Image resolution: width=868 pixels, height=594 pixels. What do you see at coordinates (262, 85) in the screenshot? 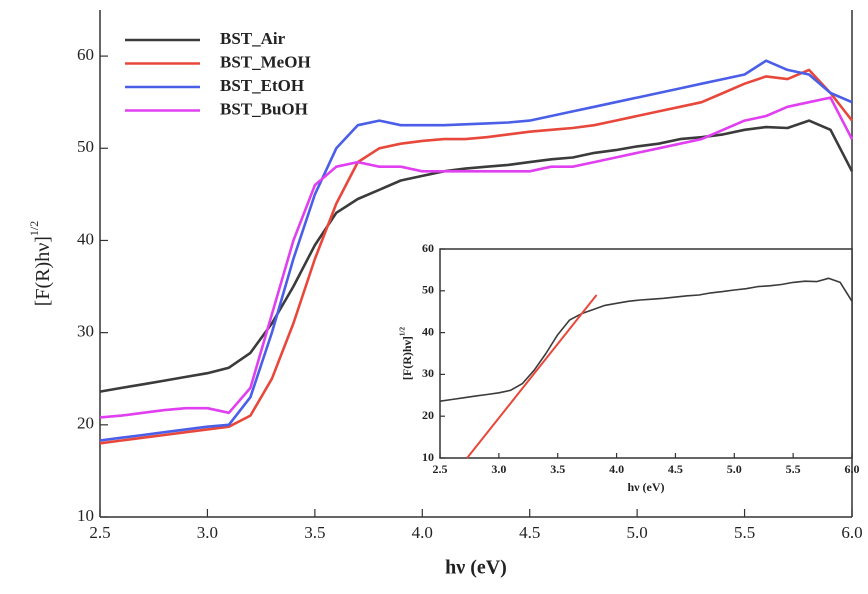
I see `legend-label: BST_EtOH` at bounding box center [262, 85].